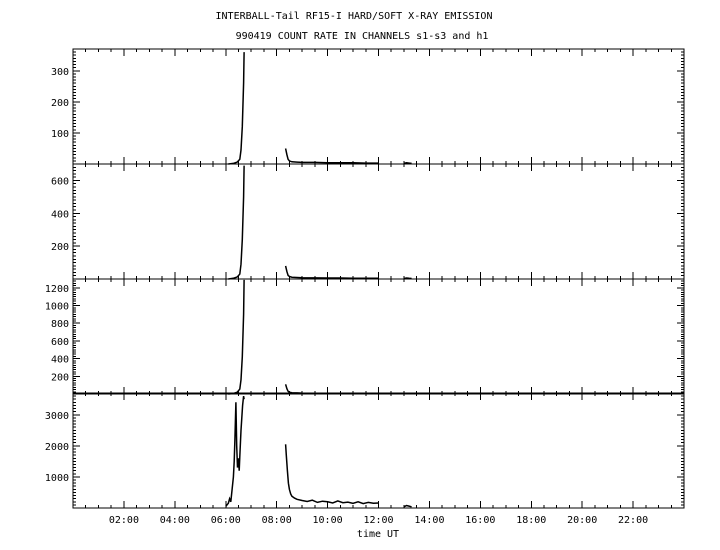 The image size is (720, 550). I want to click on x-tick-label: 16:00, so click(480, 520).